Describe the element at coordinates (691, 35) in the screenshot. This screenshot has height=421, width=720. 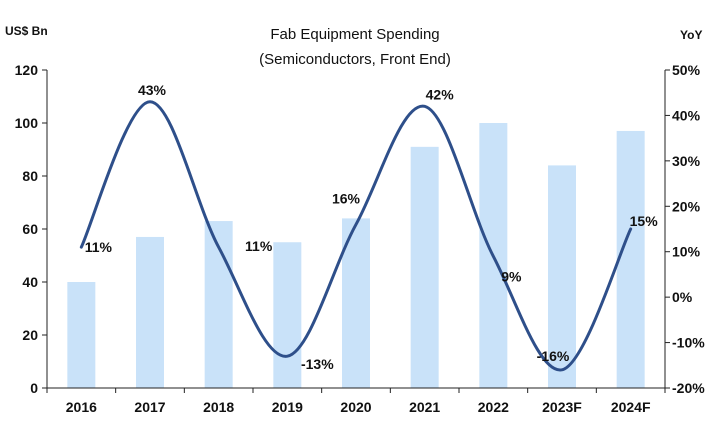
I see `y-axis-right-unit: YoY` at that location.